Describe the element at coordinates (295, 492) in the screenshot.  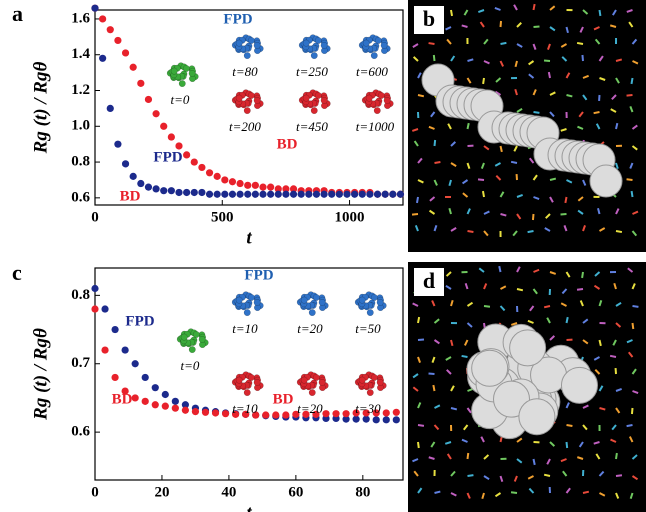
I see `x-tick-label: 60` at that location.